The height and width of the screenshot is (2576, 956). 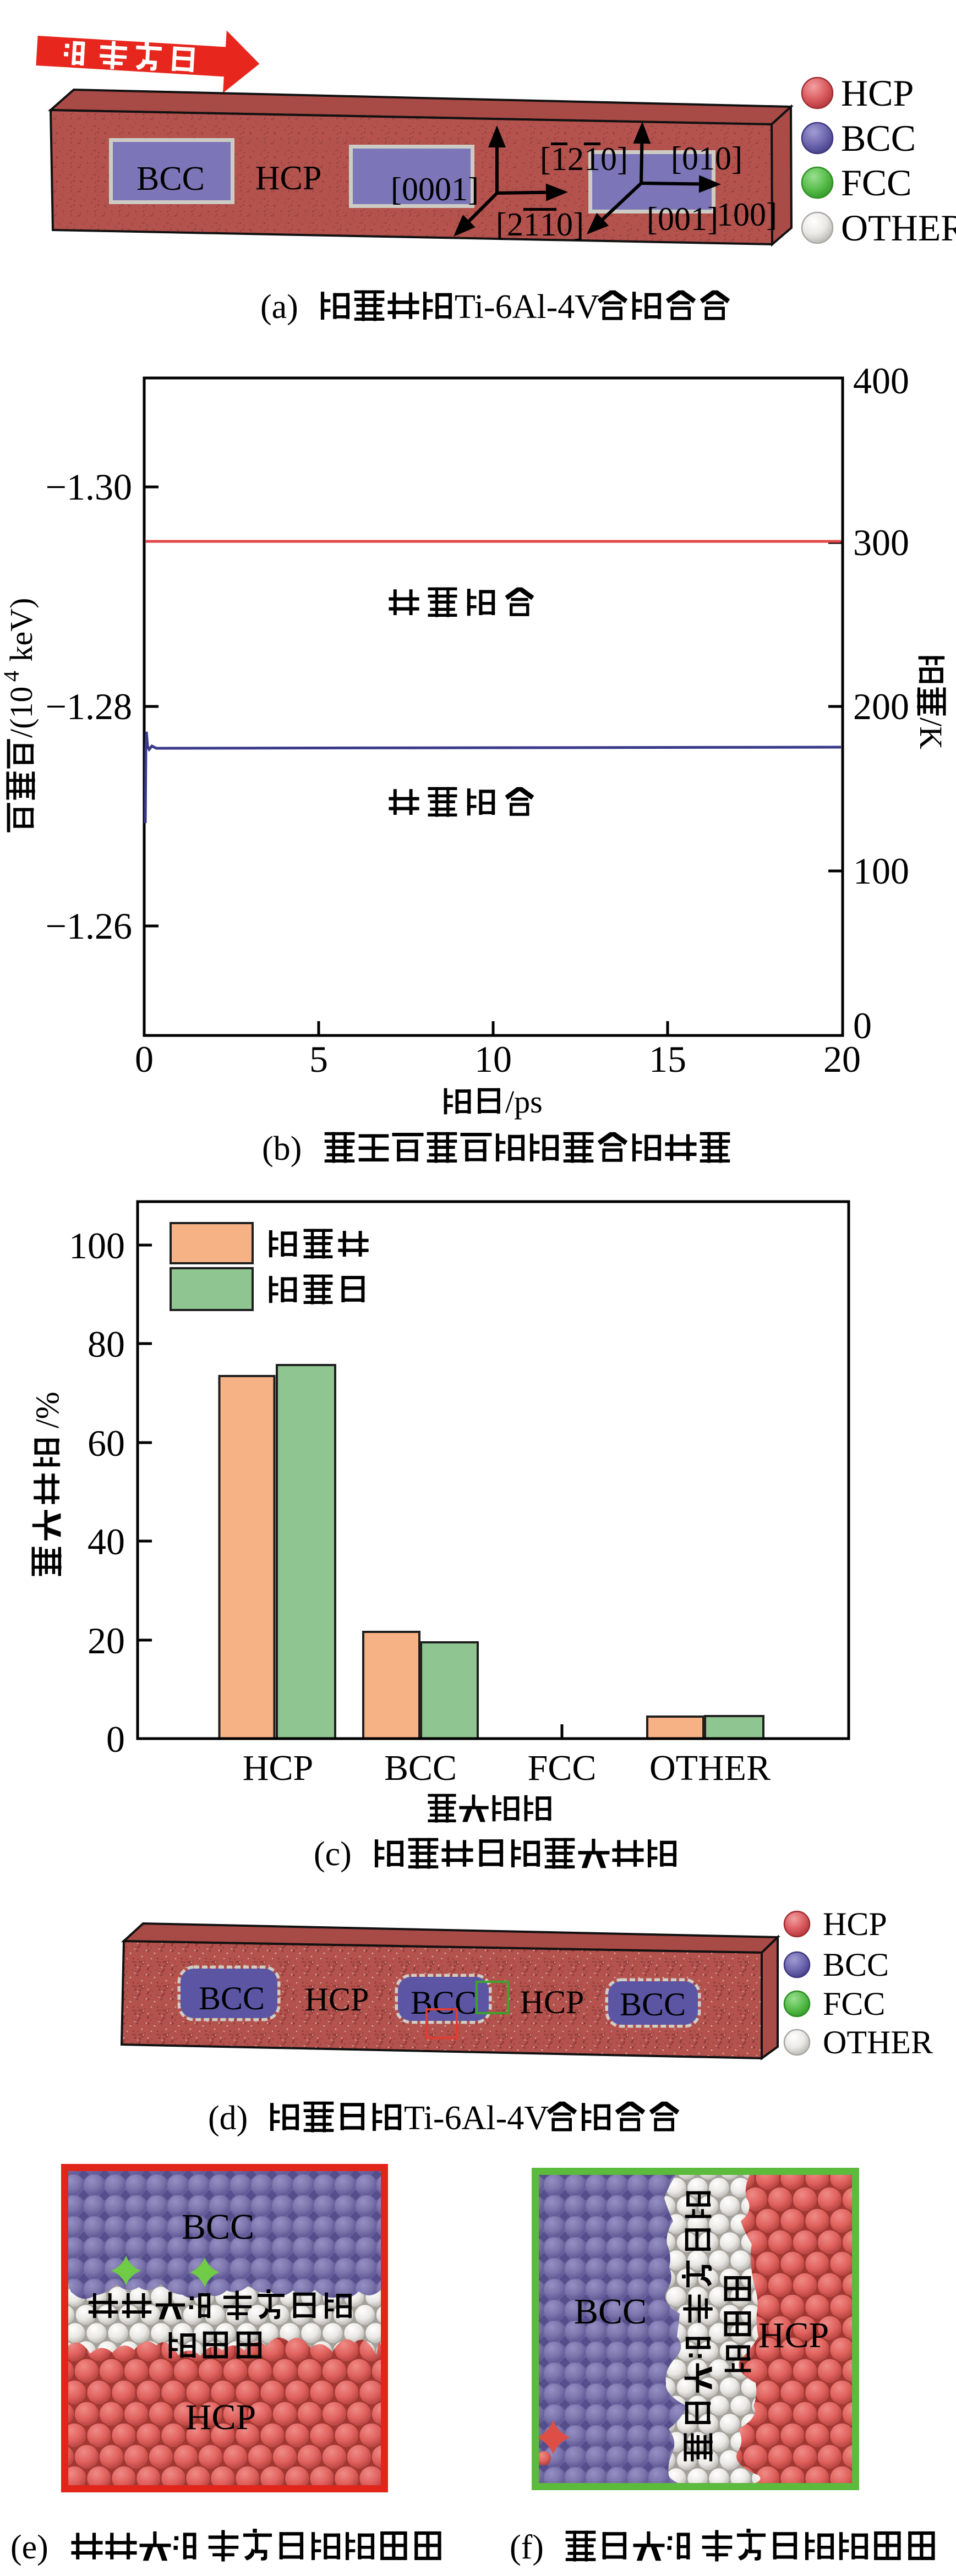 What do you see at coordinates (106, 1344) in the screenshot?
I see `svg-text: 80` at bounding box center [106, 1344].